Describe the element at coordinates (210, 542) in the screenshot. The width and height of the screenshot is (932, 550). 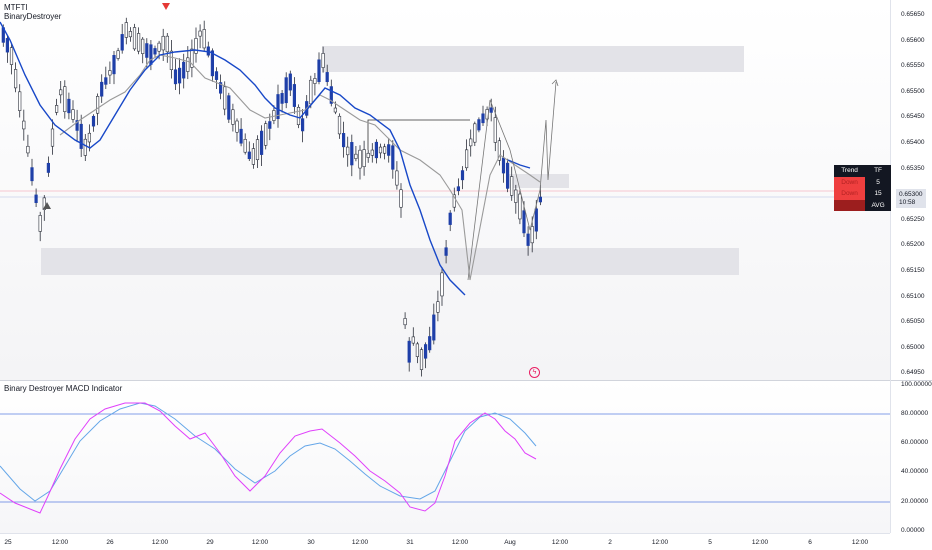
I see `time-tick-label: 29` at that location.